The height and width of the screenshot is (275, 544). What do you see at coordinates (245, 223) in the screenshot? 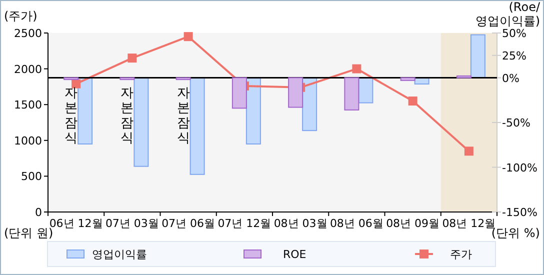
I see `x-tick-label: 07년 12월` at bounding box center [245, 223].